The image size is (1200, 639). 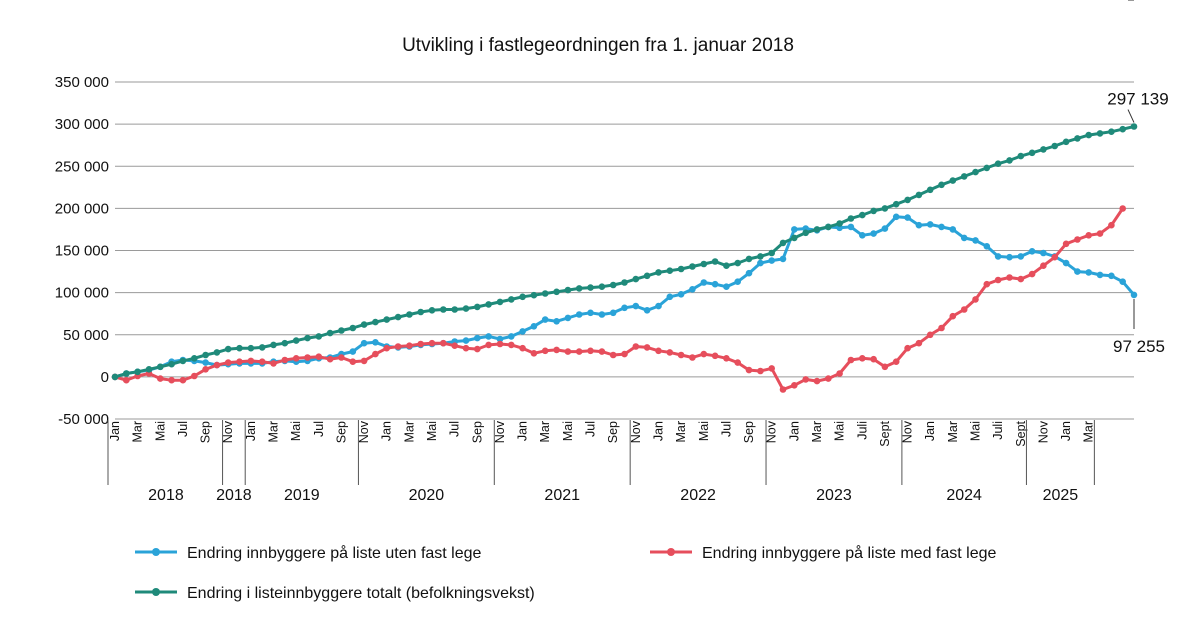 What do you see at coordinates (1021, 433) in the screenshot?
I see `x-tick-label: Sept` at bounding box center [1021, 433].